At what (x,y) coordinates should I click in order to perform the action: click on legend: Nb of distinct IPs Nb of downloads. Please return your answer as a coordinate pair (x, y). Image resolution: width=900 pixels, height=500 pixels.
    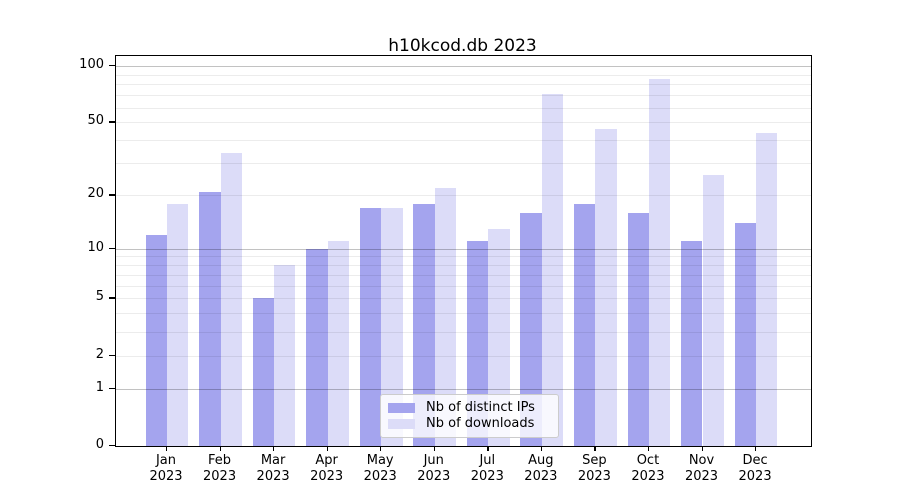
    Looking at the image, I should click on (469, 416).